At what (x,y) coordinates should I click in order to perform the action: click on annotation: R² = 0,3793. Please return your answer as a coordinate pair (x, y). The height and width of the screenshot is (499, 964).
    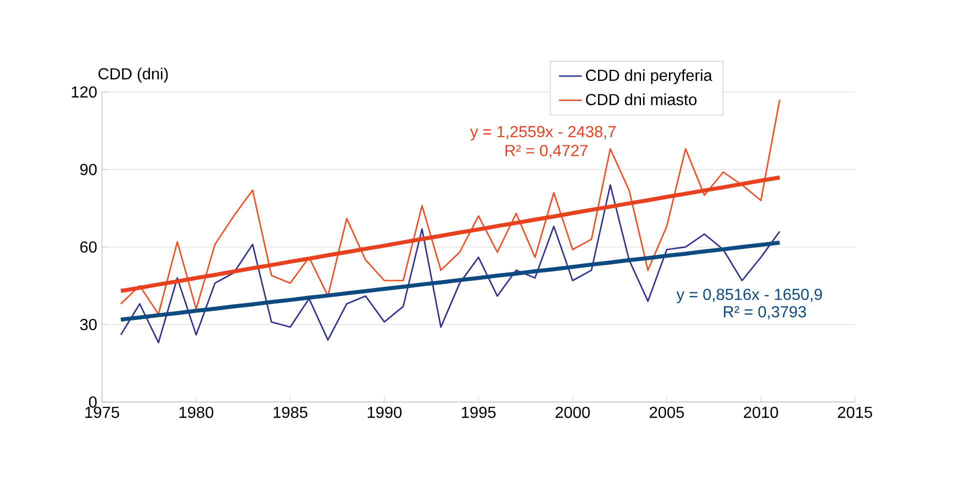
    Looking at the image, I should click on (765, 313).